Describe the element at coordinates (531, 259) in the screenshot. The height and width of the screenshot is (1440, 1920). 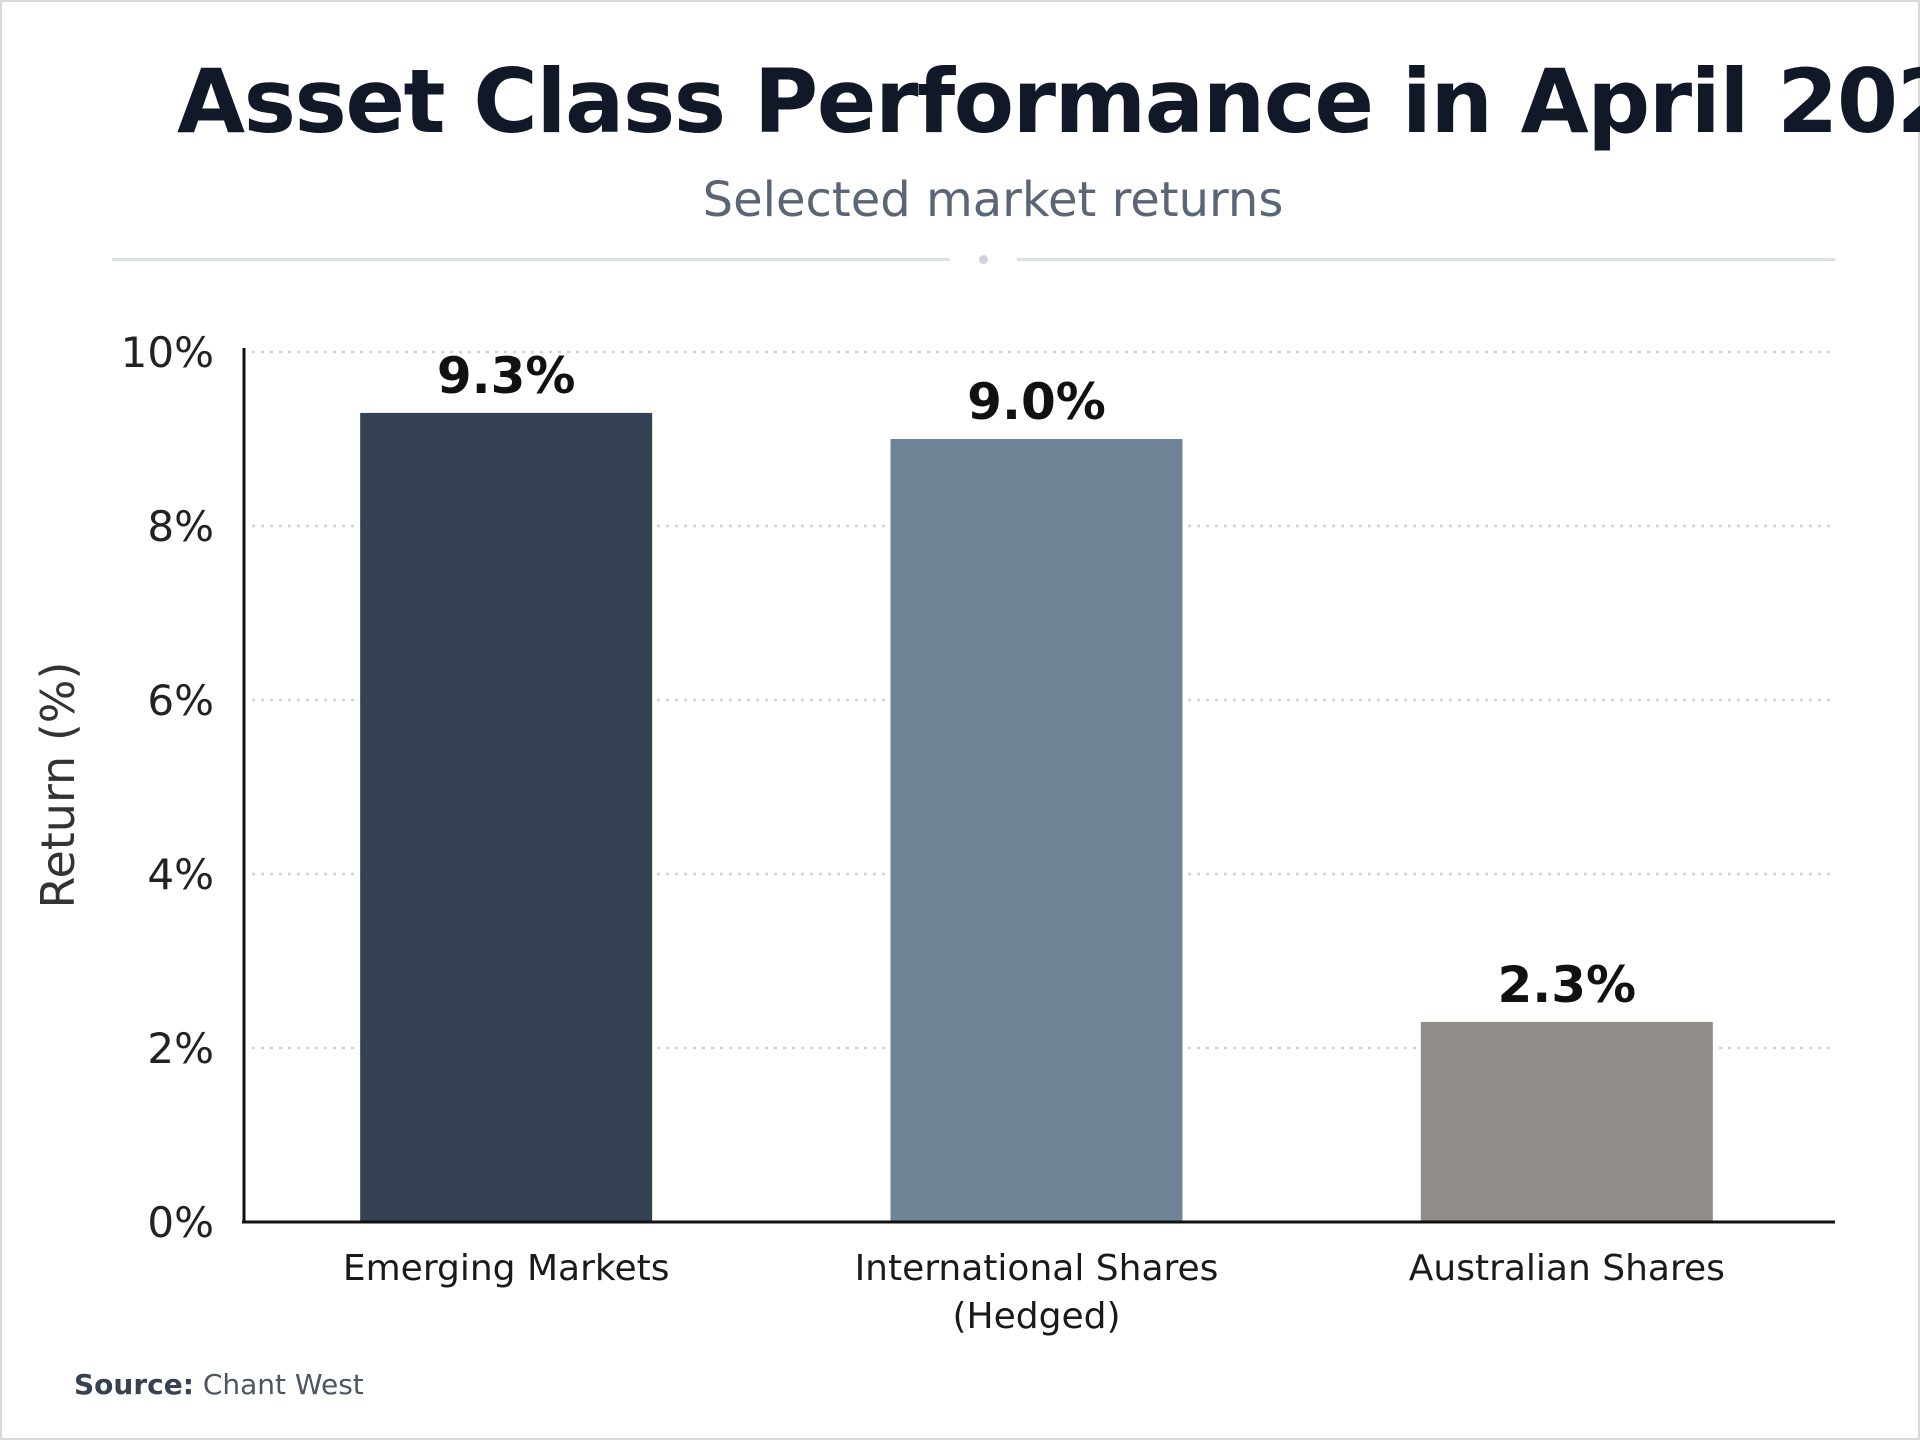
I see `divider-left` at that location.